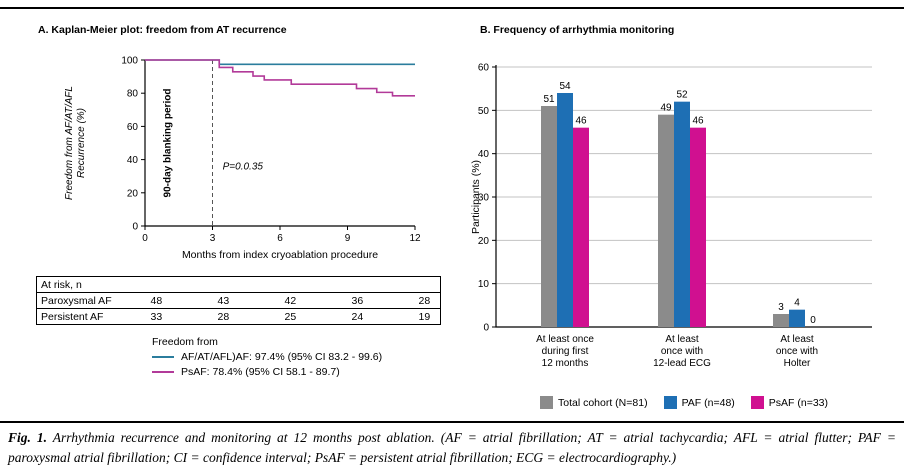 Image resolution: width=904 pixels, height=468 pixels. Describe the element at coordinates (381, 300) in the screenshot. I see `risk-value: 36` at that location.